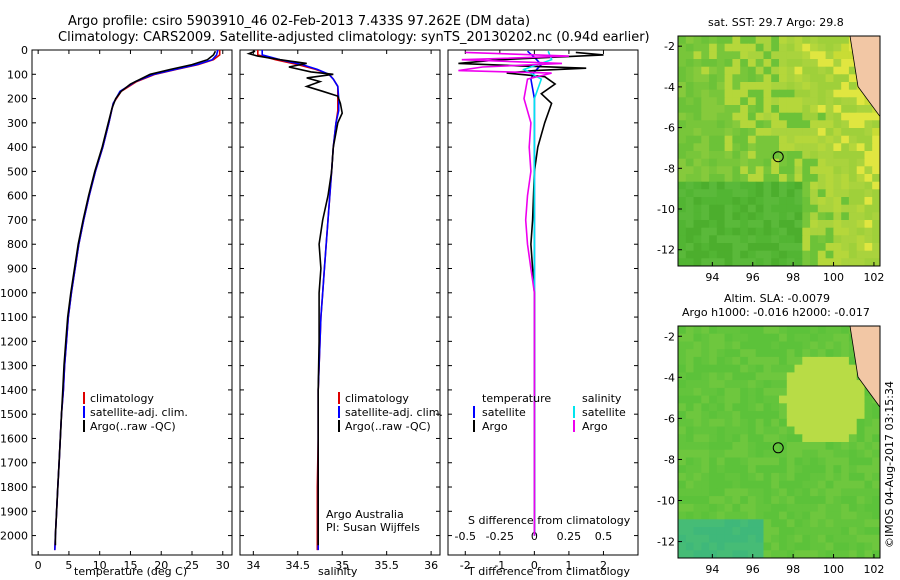  Describe the element at coordinates (537, 293) in the screenshot. I see `profile-line-salinity-satellite` at that location.